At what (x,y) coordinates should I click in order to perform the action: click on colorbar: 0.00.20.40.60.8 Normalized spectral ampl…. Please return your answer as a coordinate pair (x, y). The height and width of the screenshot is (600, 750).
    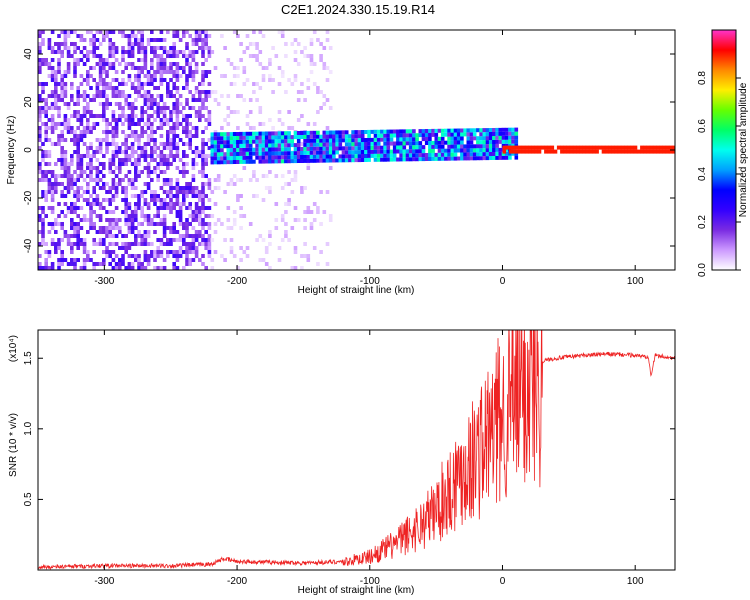
    Looking at the image, I should click on (723, 153).